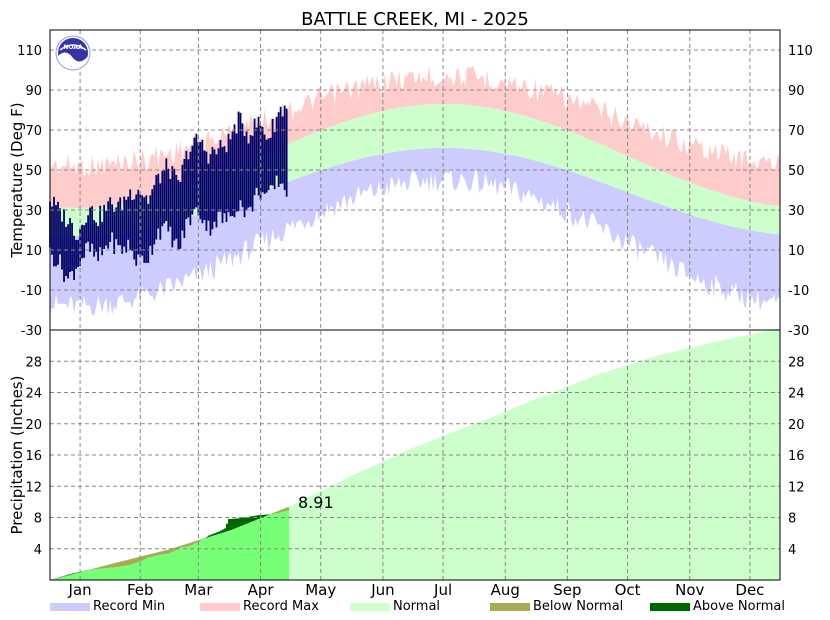 The height and width of the screenshot is (620, 830). Describe the element at coordinates (796, 456) in the screenshot. I see `precip-tick-label-right: 16` at that location.